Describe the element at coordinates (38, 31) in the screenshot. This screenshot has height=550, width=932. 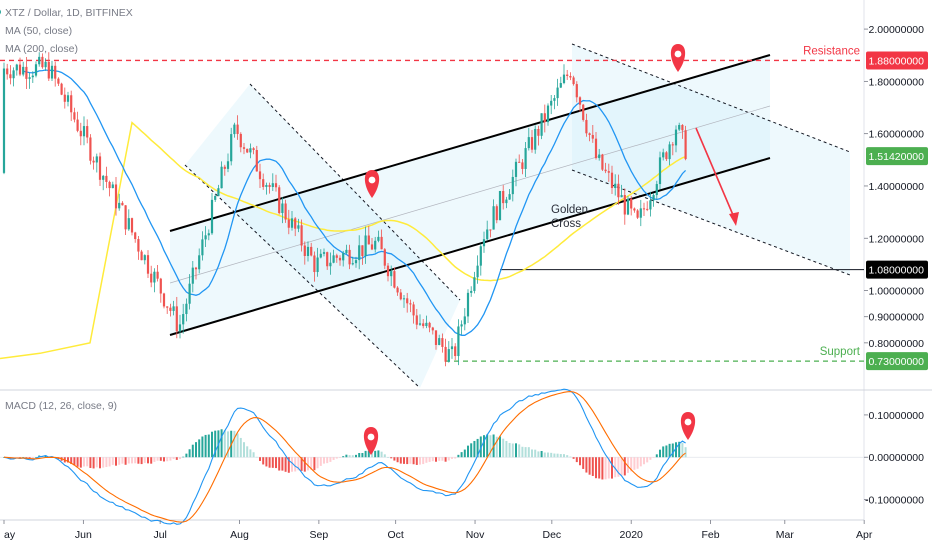
I see `legend-ma50: MA (50, close)` at that location.